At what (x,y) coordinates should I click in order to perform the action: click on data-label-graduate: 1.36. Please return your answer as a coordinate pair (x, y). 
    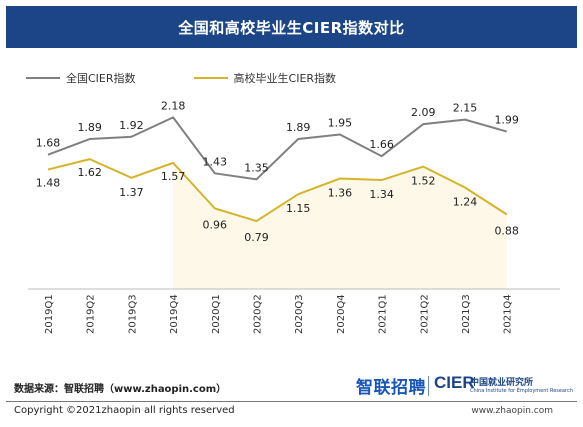
    Looking at the image, I should click on (340, 193).